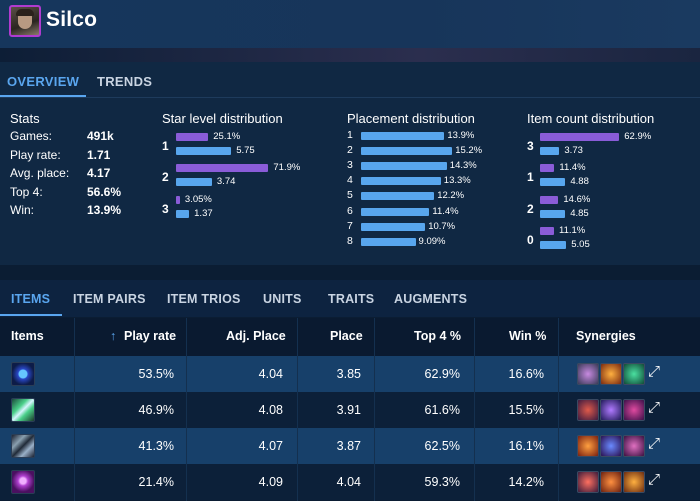  What do you see at coordinates (270, 374) in the screenshot?
I see `cell-adj-place: 4.04` at bounding box center [270, 374].